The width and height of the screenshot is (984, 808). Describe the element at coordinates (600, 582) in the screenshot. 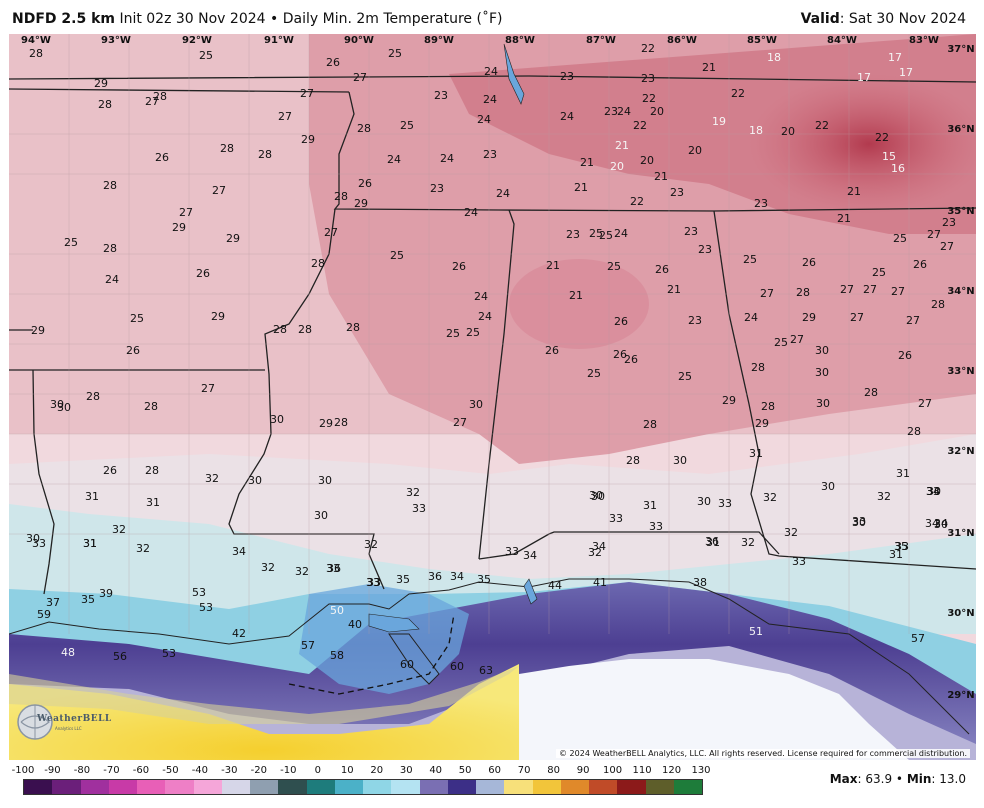

I see `temperature-value: 41` at that location.